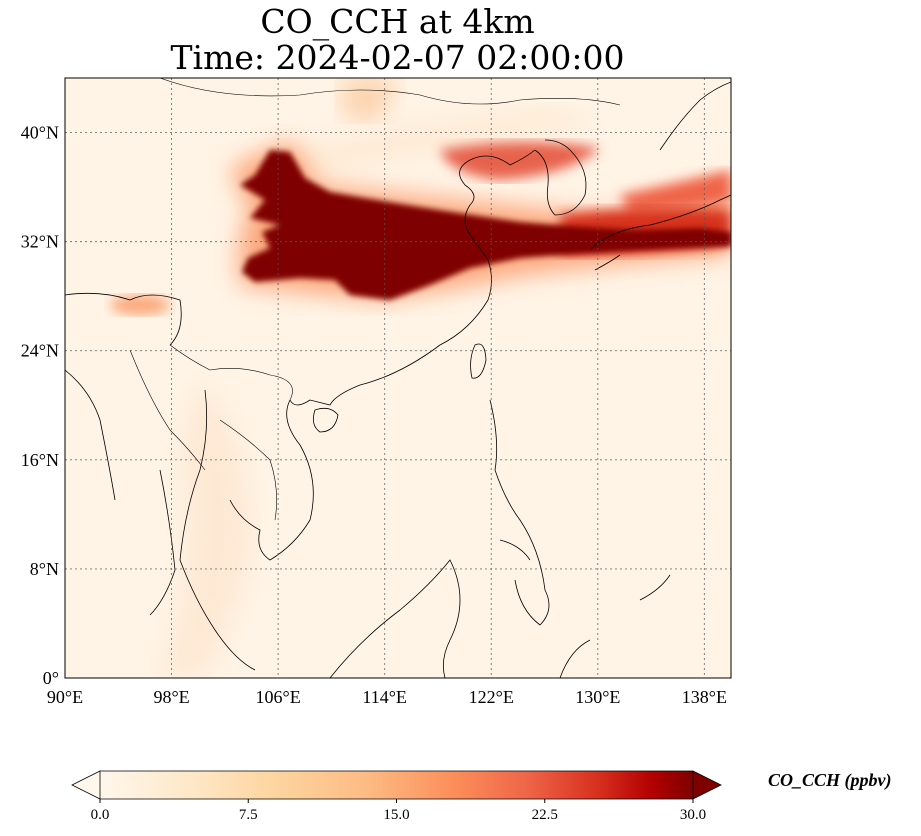  Describe the element at coordinates (65, 697) in the screenshot. I see `lon-tick-label: 90°E` at that location.